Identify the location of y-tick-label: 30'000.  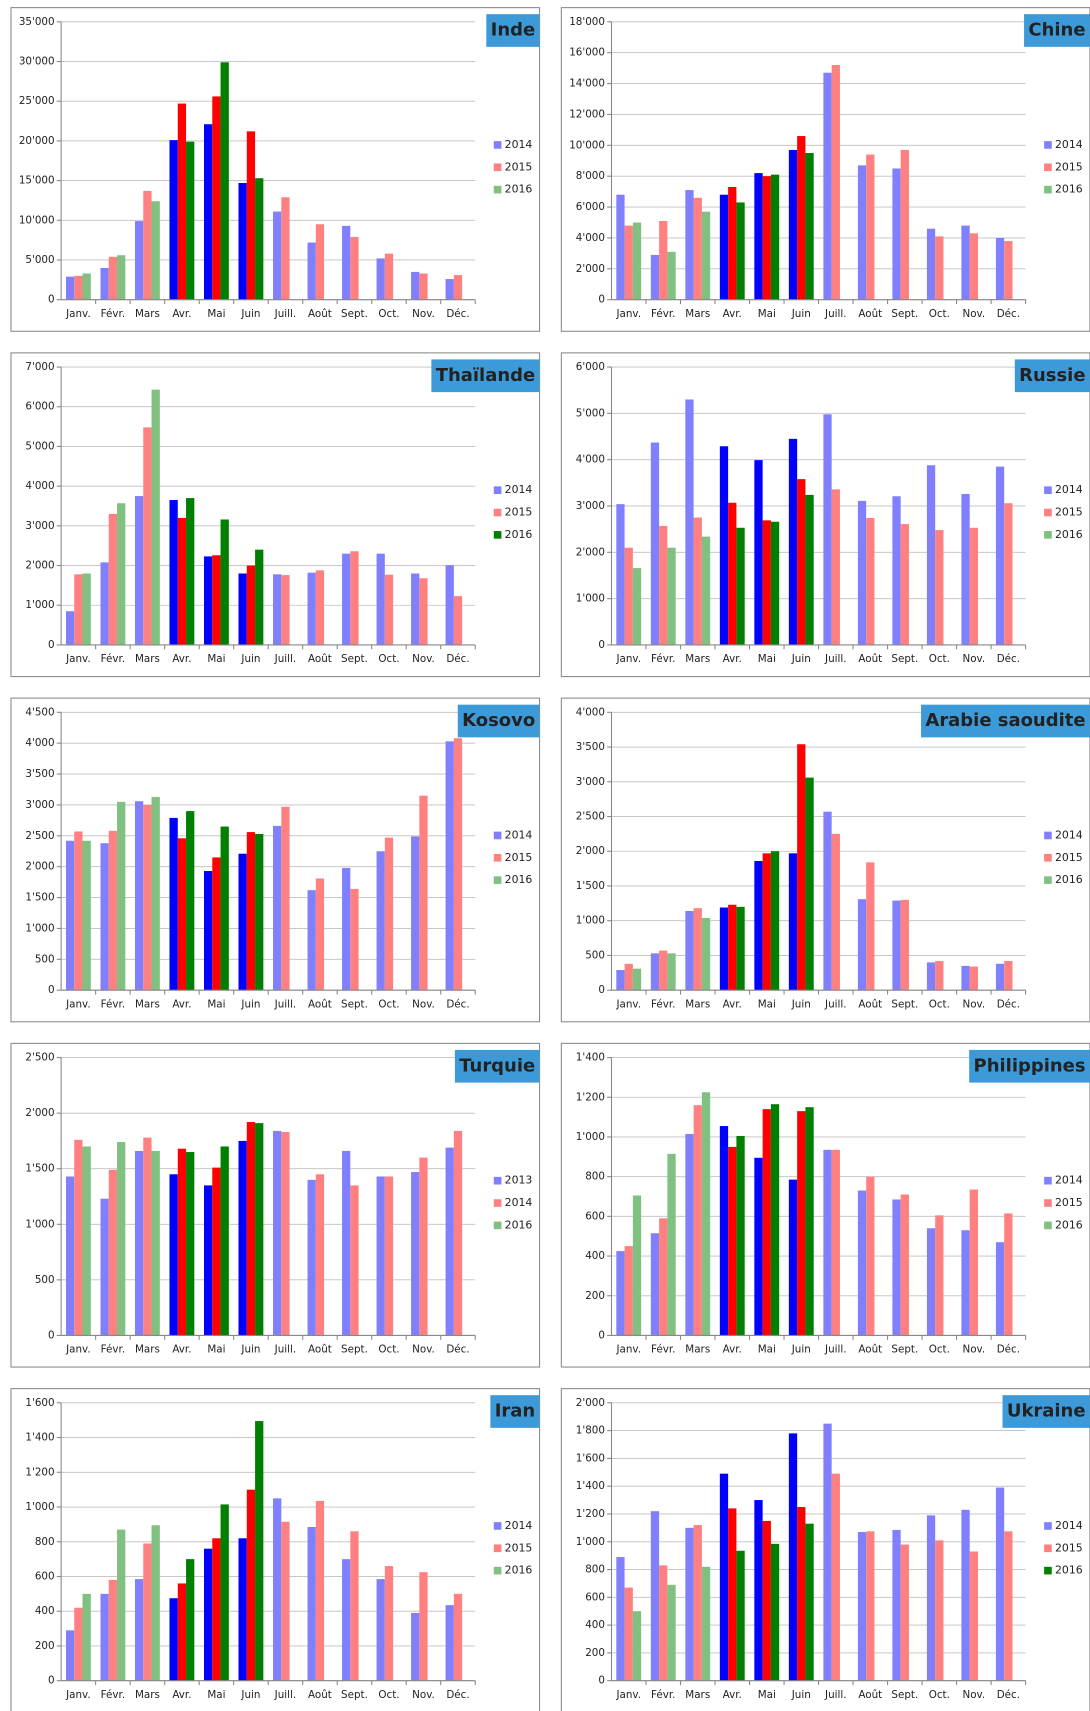
(37, 61).